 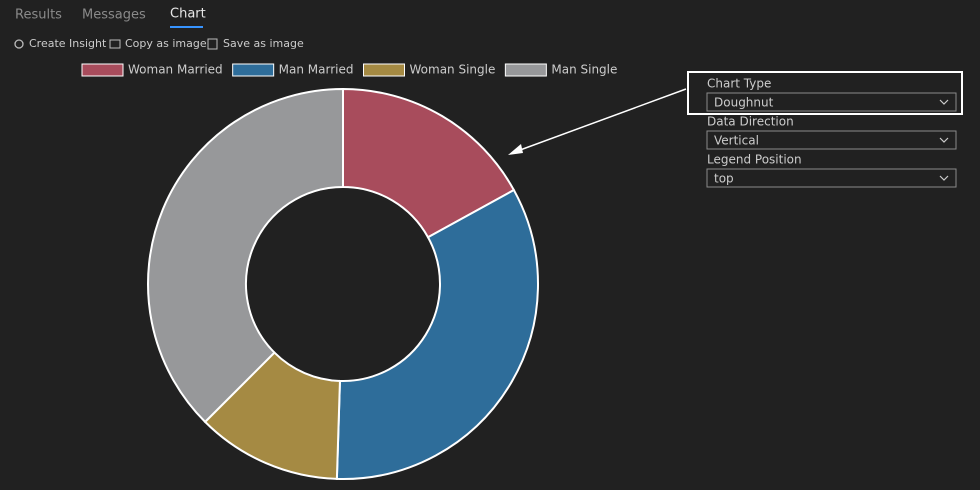 What do you see at coordinates (739, 84) in the screenshot?
I see `setting-label: Chart Type` at bounding box center [739, 84].